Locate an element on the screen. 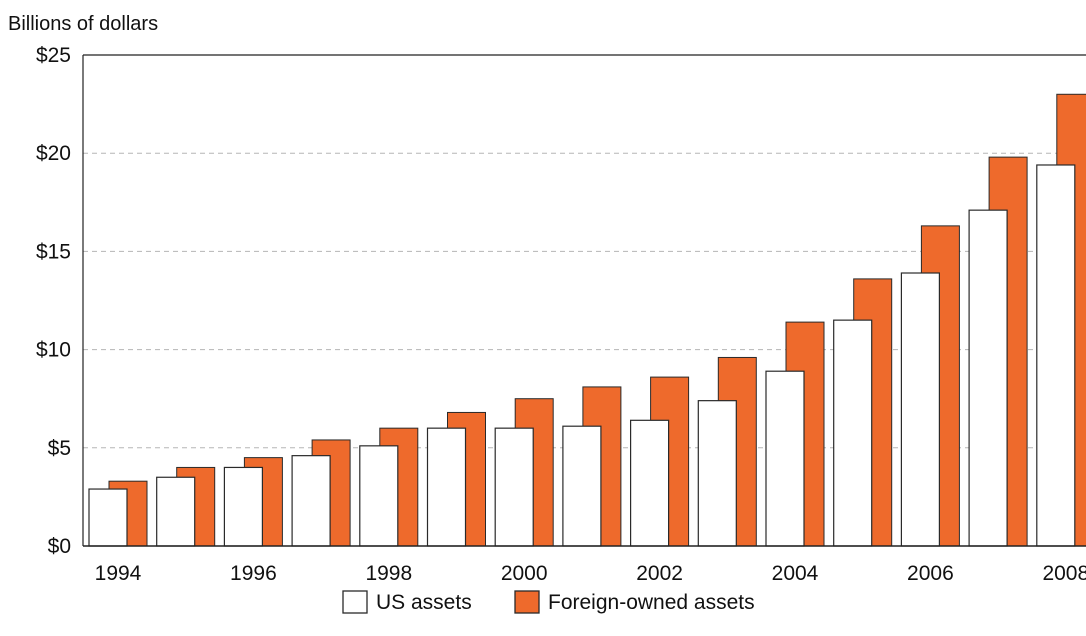 The width and height of the screenshot is (1086, 636). bar-us-assets-1997 is located at coordinates (311, 501).